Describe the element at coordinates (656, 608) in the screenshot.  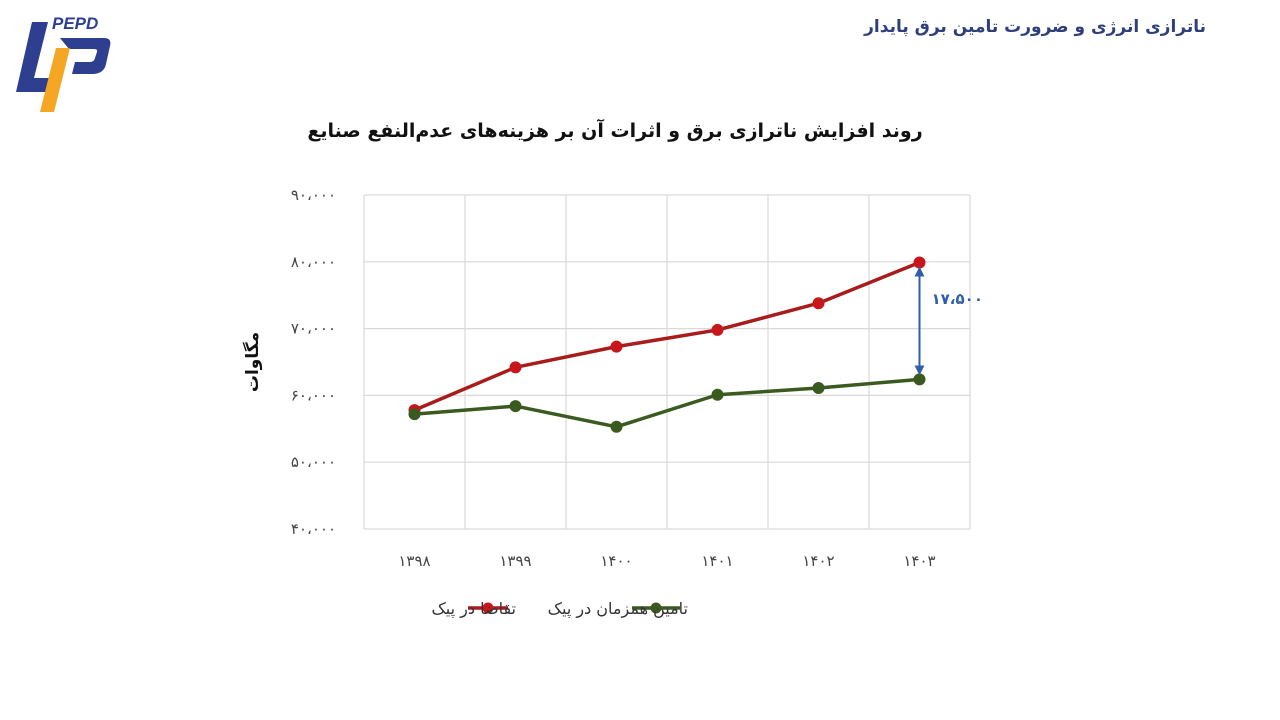
I see `legend-marker-supply` at that location.